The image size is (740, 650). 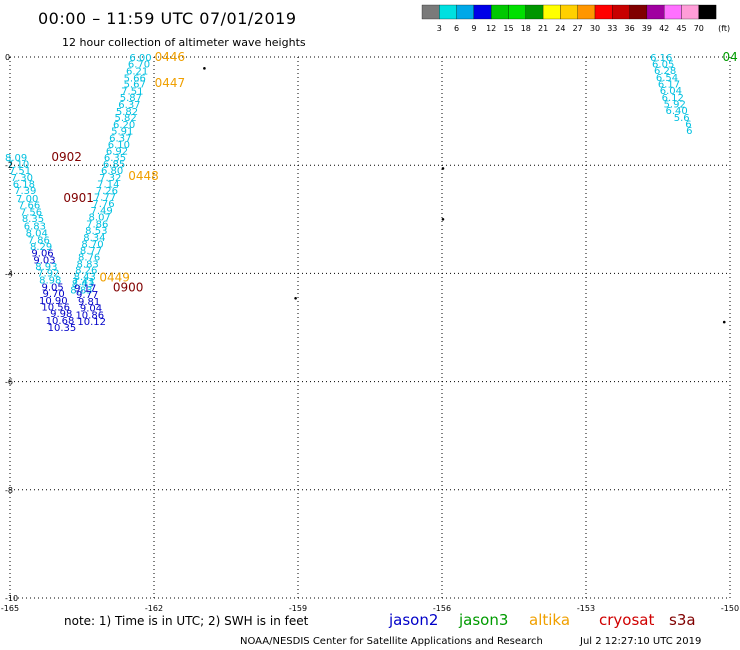 I want to click on colorbar-label: 21, so click(x=543, y=28).